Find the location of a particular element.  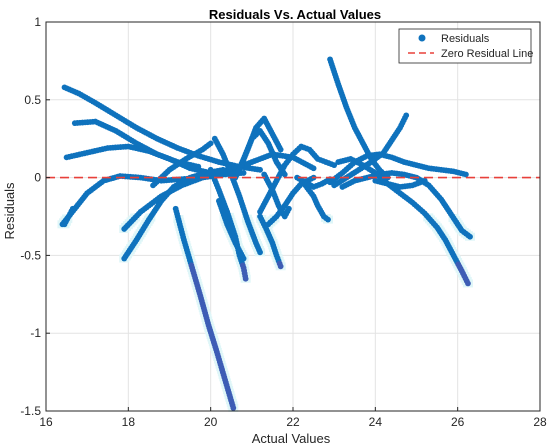

x-axis-label: Actual Values is located at coordinates (291, 438).